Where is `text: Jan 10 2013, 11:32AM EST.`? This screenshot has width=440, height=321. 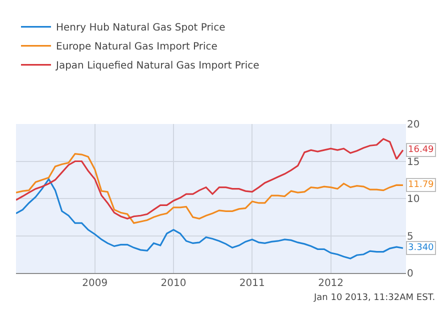
text: Jan 10 2013, 11:32AM EST. is located at coordinates (374, 298).